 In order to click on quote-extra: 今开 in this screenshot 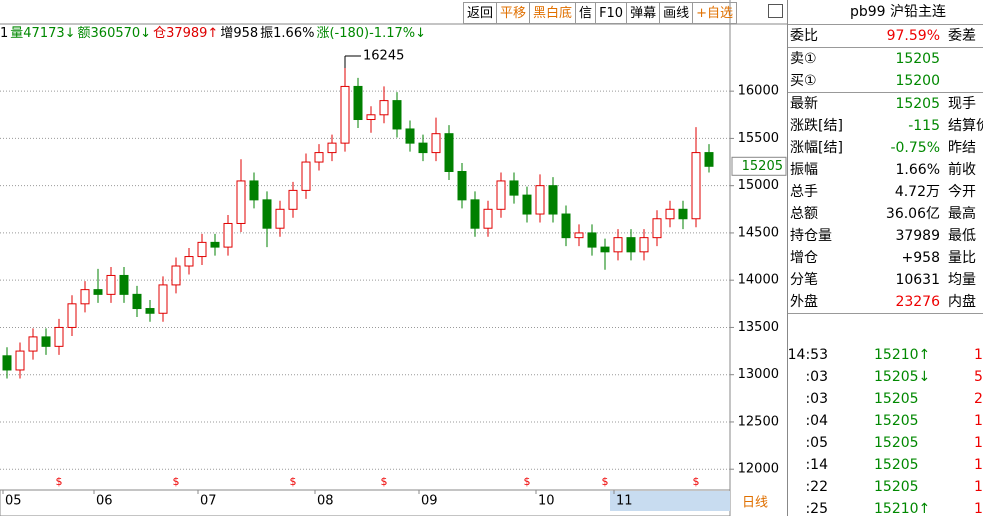, I will do `click(962, 192)`.